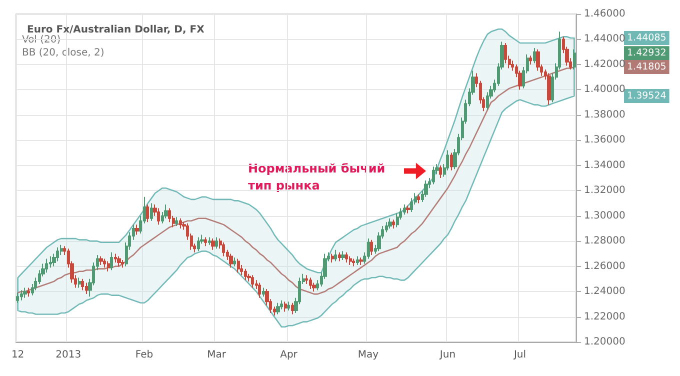  Describe the element at coordinates (605, 342) in the screenshot. I see `y-tick-label: 1.20000` at that location.